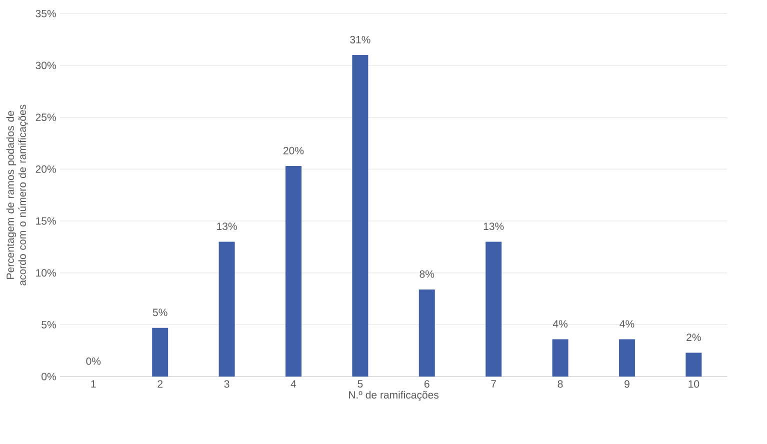 The height and width of the screenshot is (444, 767). I want to click on x-tick-label: 1, so click(93, 384).